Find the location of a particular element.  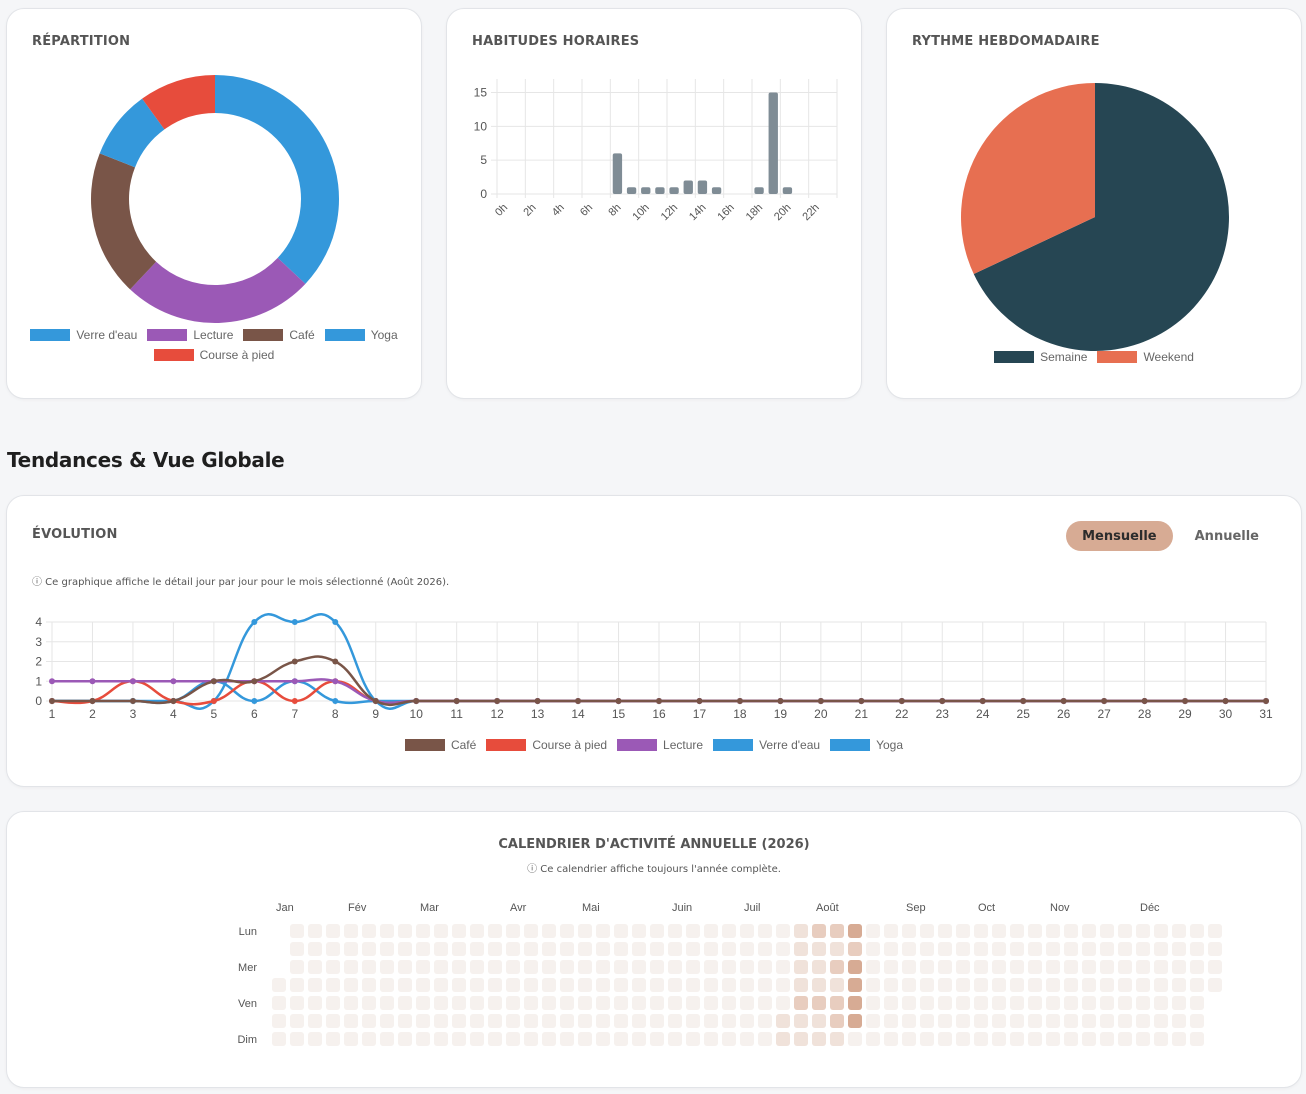

repartition-doughnut-chart is located at coordinates (215, 209).